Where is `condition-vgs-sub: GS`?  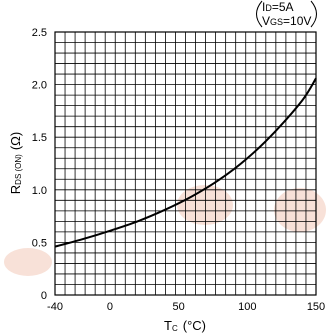 condition-vgs-sub: GS is located at coordinates (276, 22).